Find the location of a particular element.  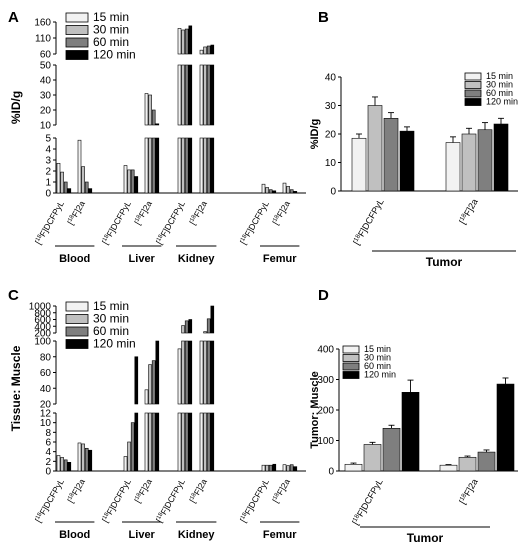

c-bar-c3-s1-seg0 is located at coordinates (150, 442).